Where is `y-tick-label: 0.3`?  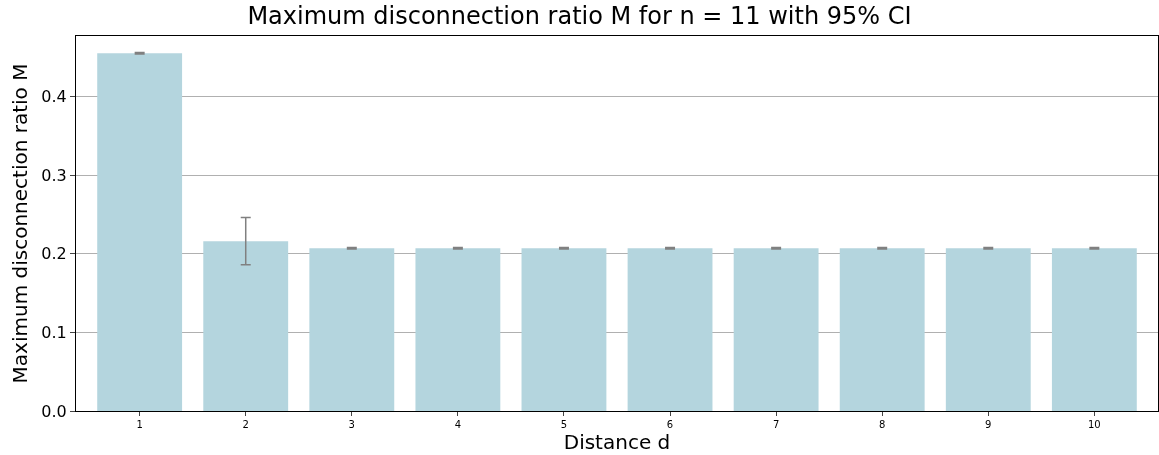 y-tick-label: 0.3 is located at coordinates (54, 175).